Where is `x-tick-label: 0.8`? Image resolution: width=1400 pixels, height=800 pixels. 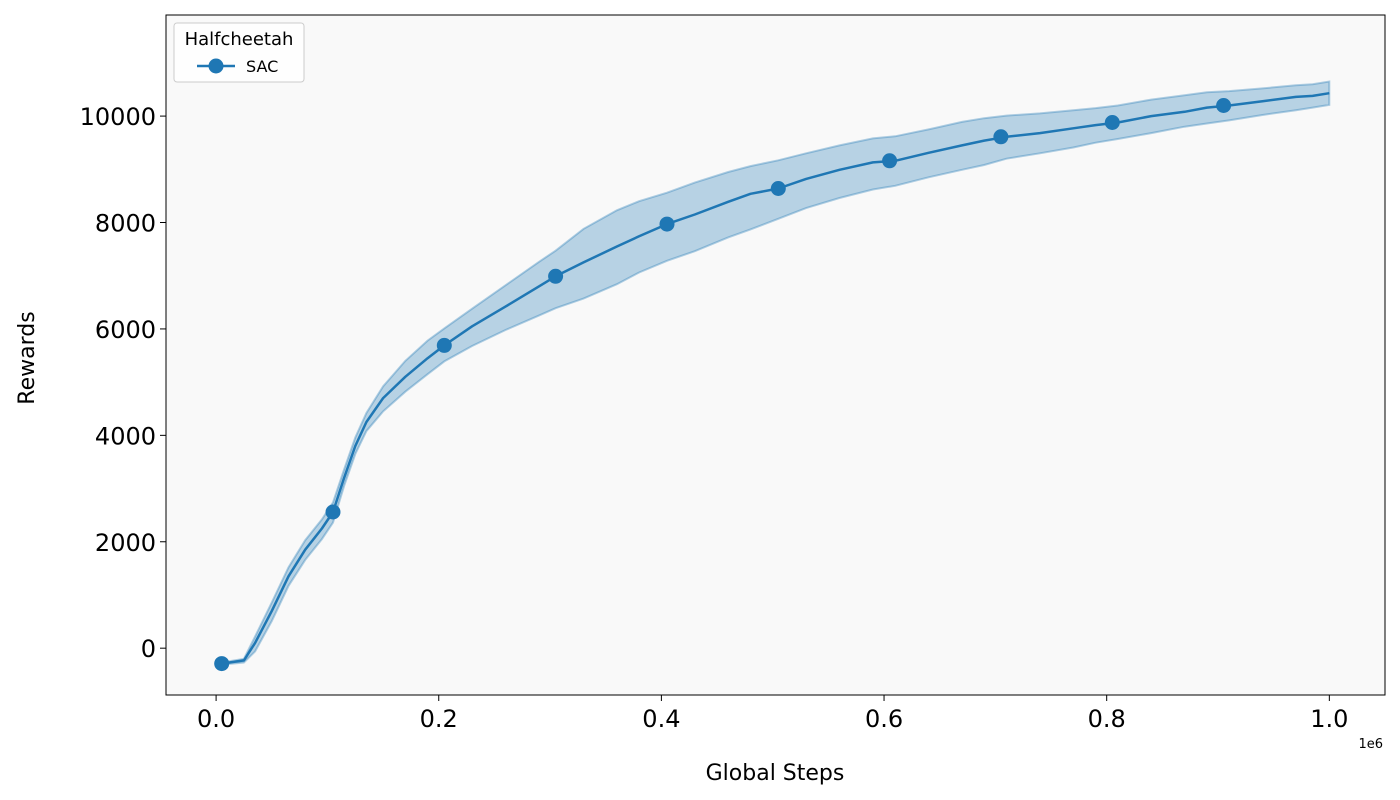 x-tick-label: 0.8 is located at coordinates (1107, 719).